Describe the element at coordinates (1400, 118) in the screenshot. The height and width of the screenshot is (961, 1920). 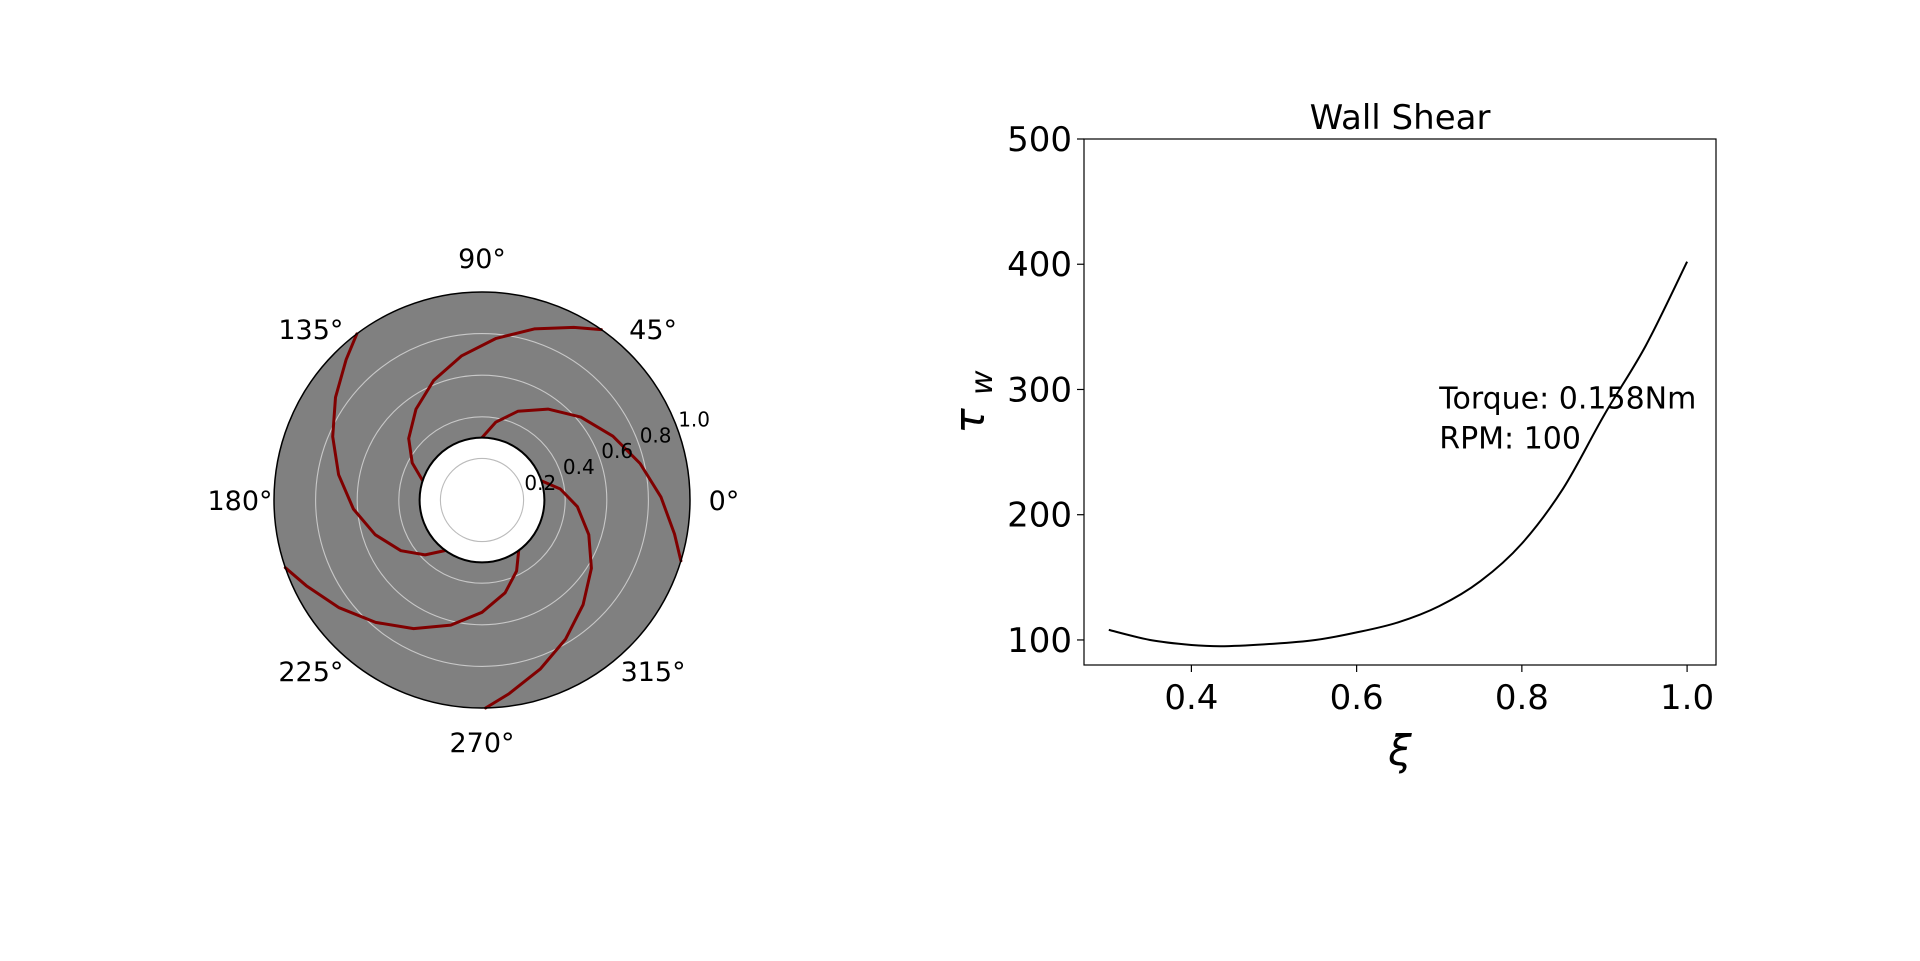
I see `line-chart-title: Wall Shear` at that location.